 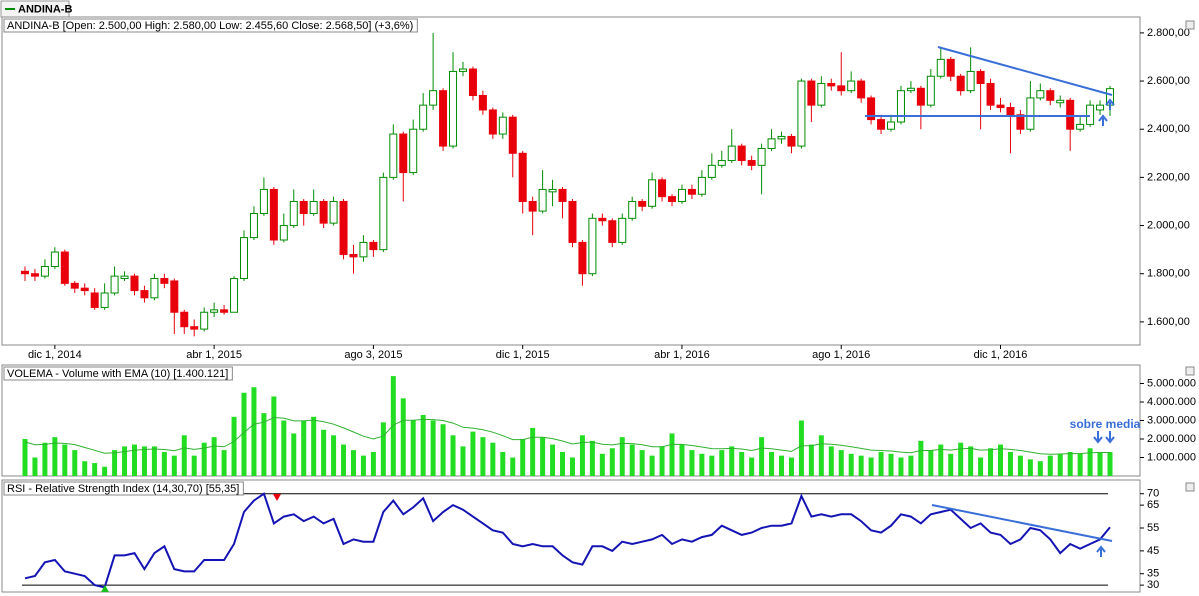 I want to click on tab-label: ANDINA-B, so click(x=45, y=9).